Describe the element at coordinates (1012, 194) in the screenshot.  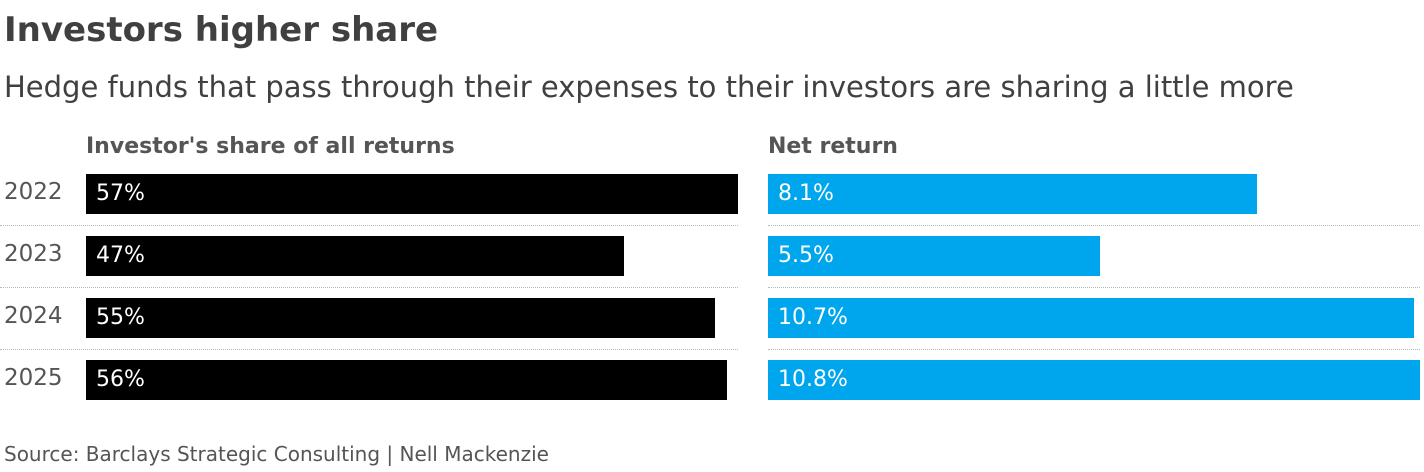
I see `return-bar-2022` at that location.